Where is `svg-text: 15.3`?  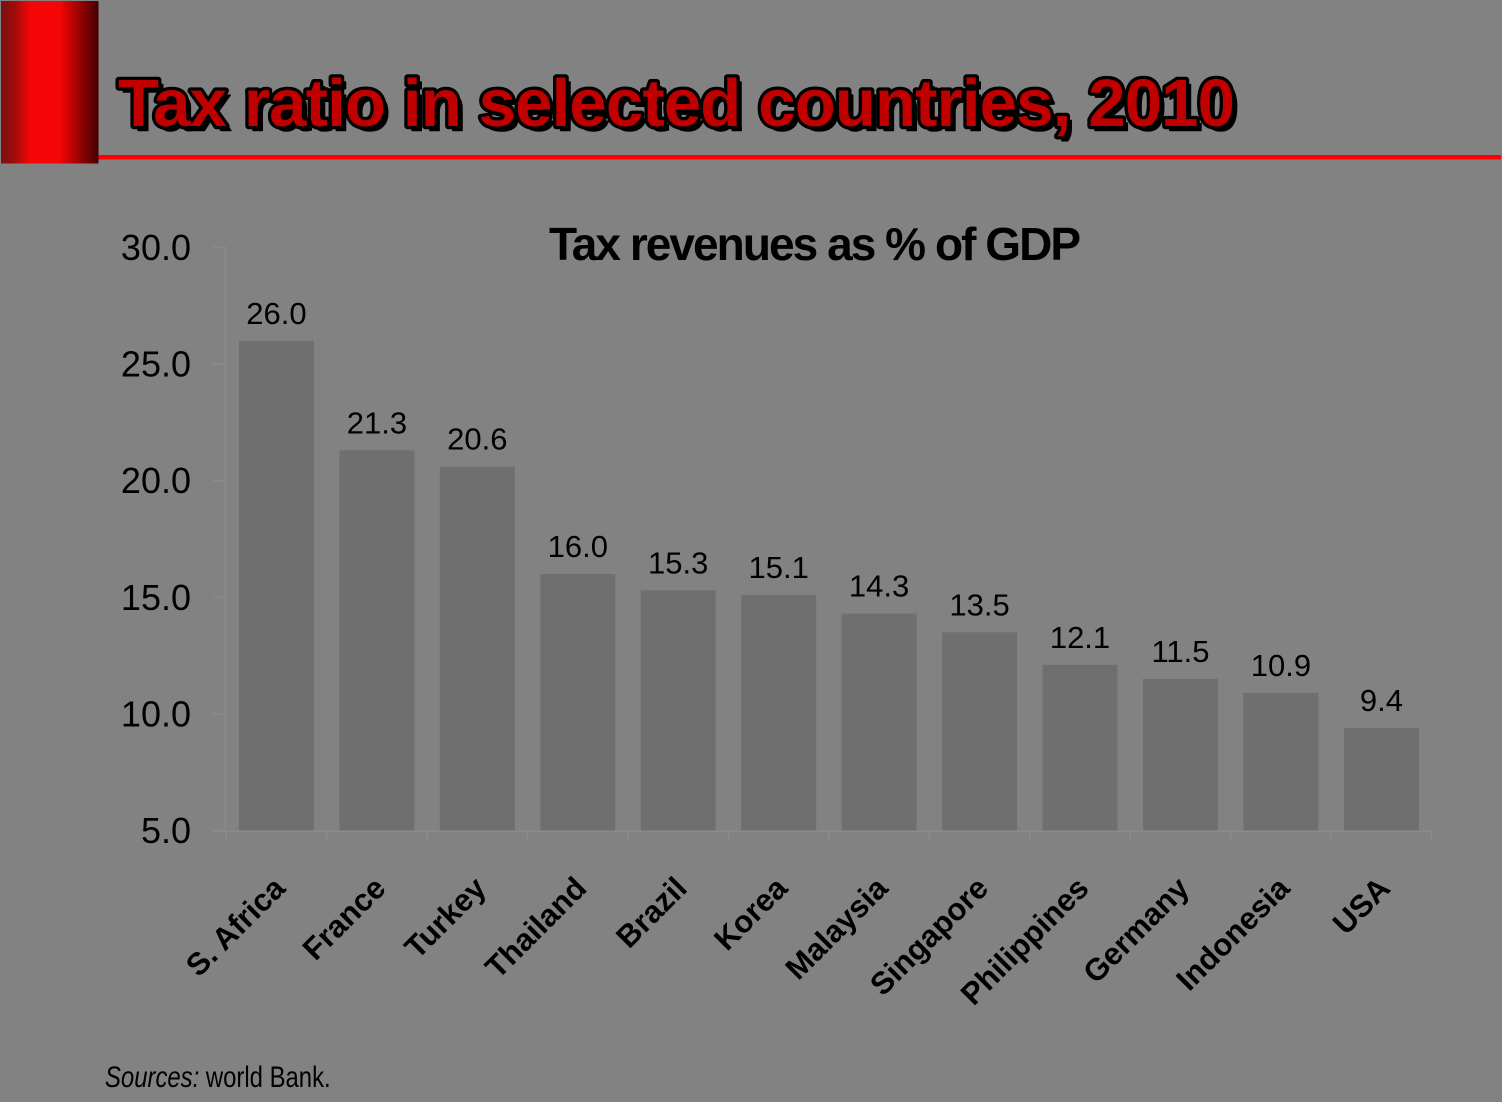
svg-text: 15.3 is located at coordinates (678, 562).